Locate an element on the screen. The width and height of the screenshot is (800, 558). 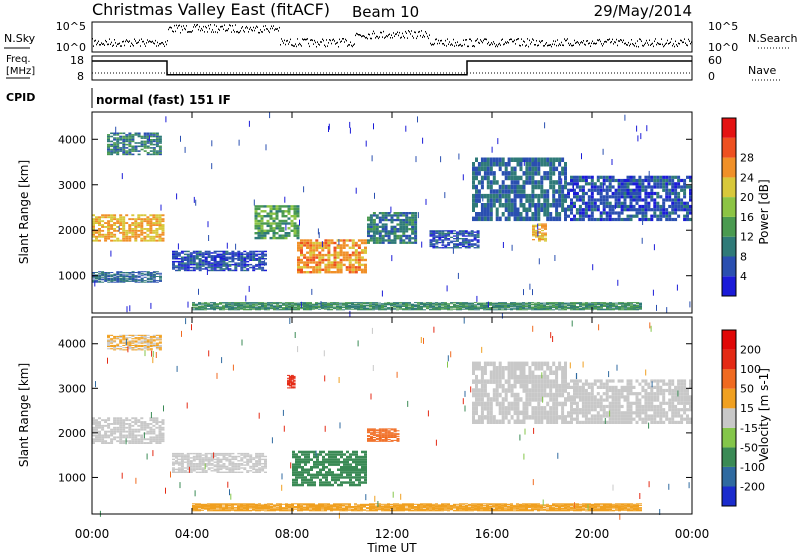
radar-title: Christmas Valley East (fitACF) is located at coordinates (211, 9).